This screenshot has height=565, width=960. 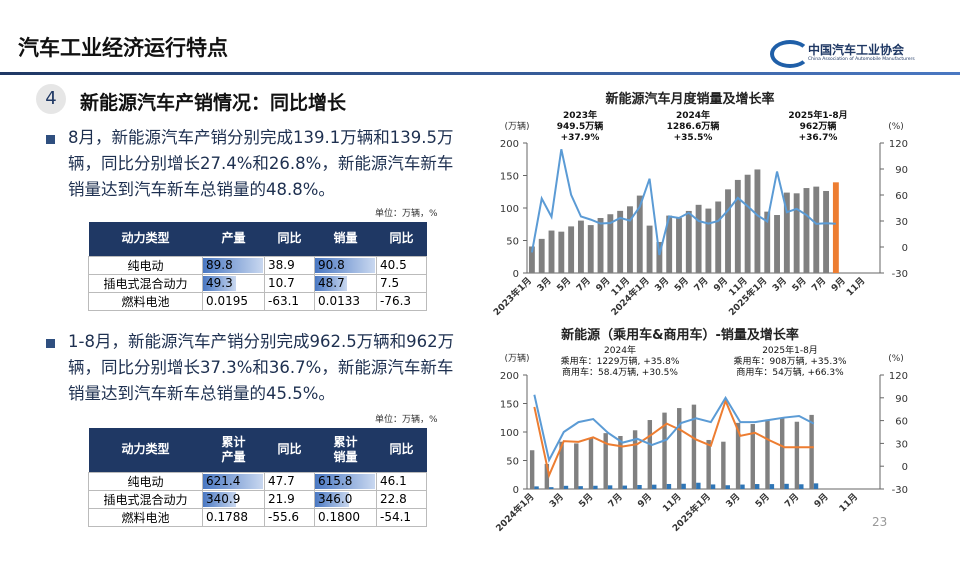 What do you see at coordinates (790, 350) in the screenshot?
I see `annotation: 2025年1-8月` at bounding box center [790, 350].